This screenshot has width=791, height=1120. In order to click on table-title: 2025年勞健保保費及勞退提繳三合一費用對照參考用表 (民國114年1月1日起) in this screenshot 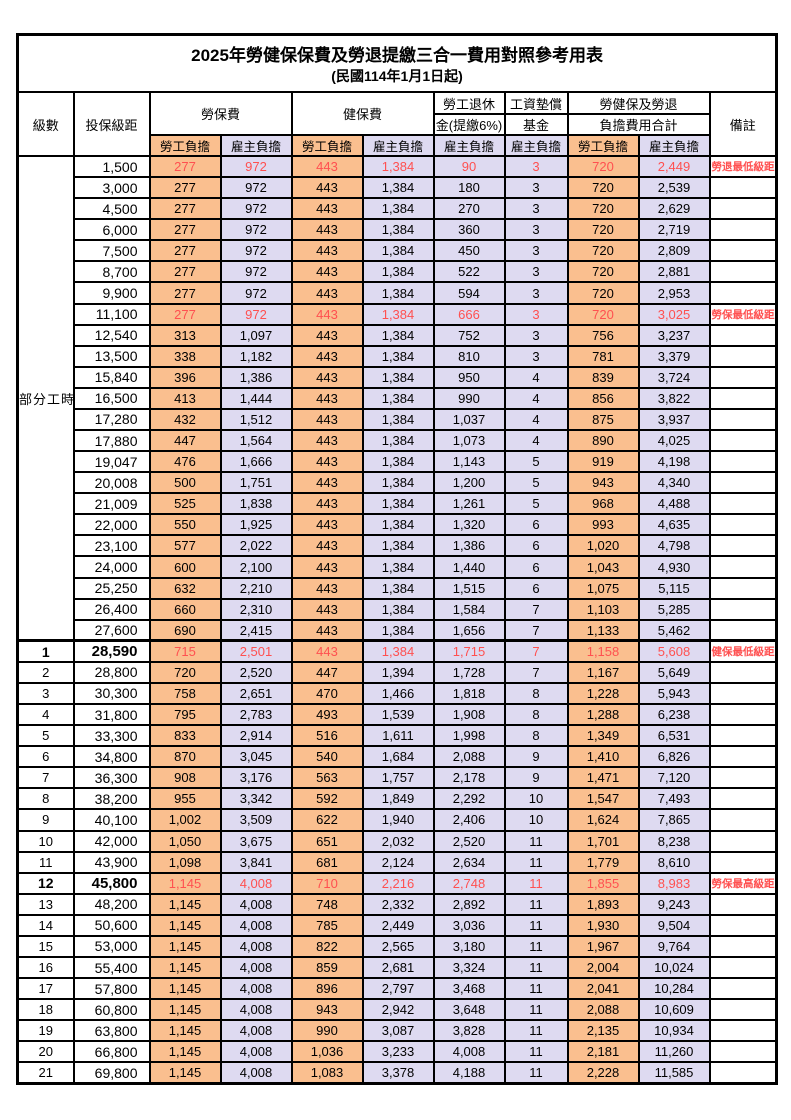, I will do `click(397, 63)`.